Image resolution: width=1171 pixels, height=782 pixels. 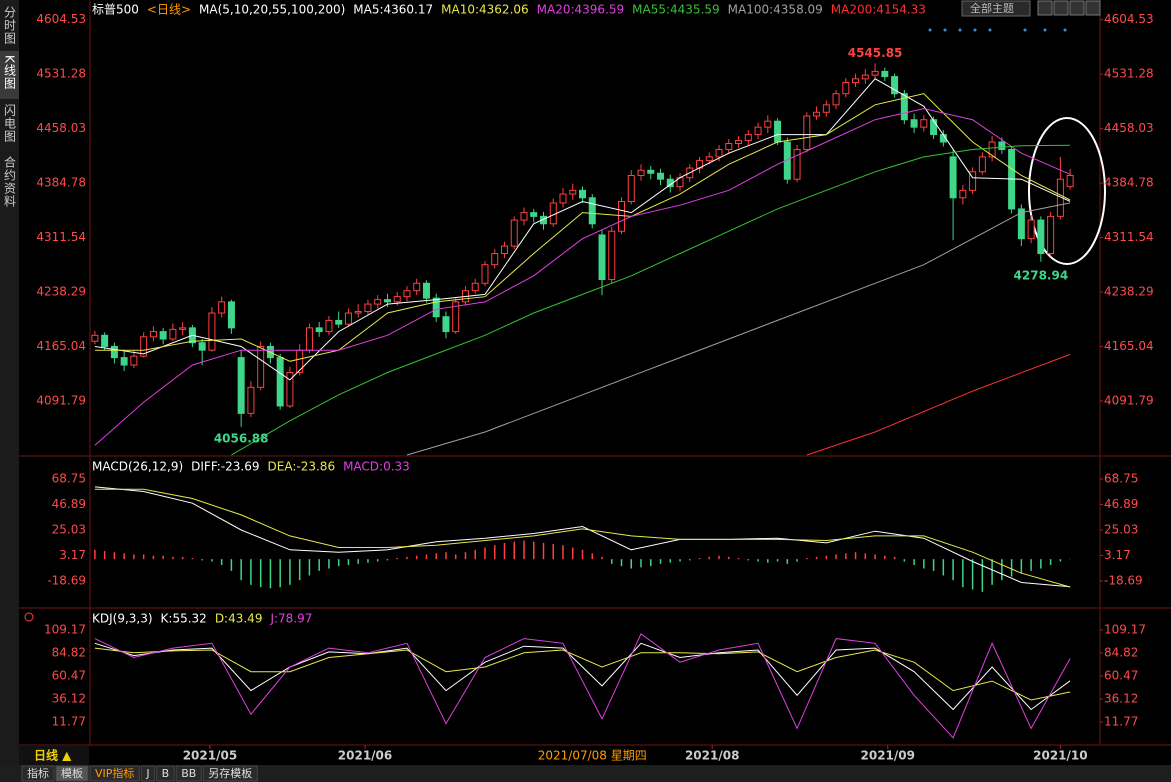 I want to click on highlight-ellipse, so click(x=1067, y=191).